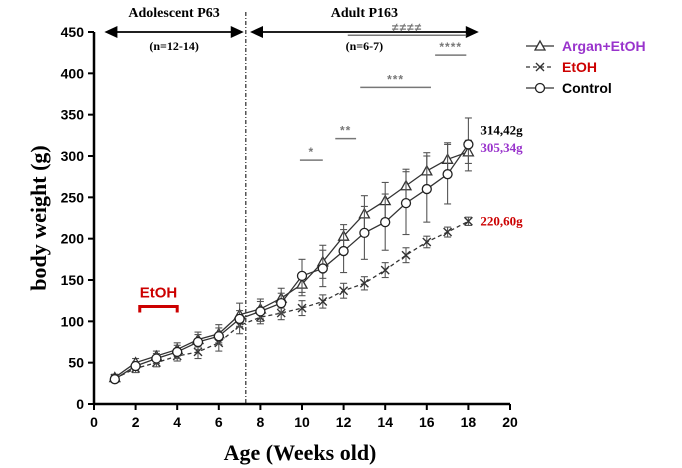 Image resolution: width=682 pixels, height=468 pixels. I want to click on y-tick-label: 250, so click(73, 197).